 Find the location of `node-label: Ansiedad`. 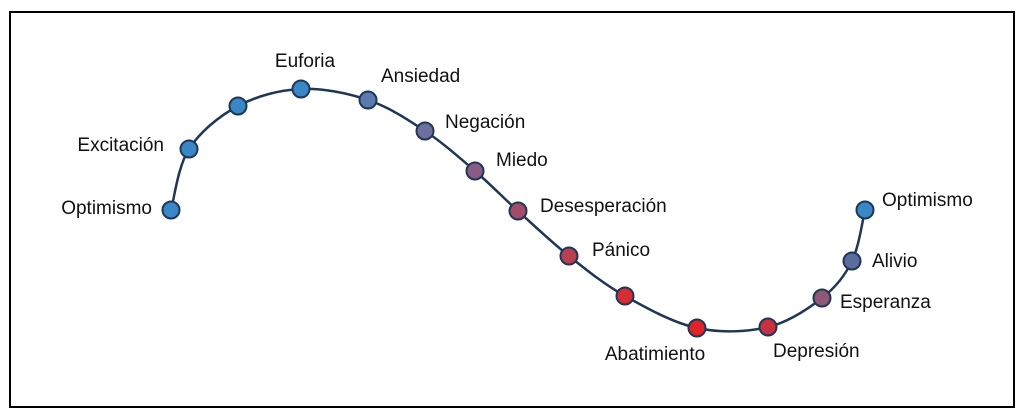

node-label: Ansiedad is located at coordinates (420, 76).